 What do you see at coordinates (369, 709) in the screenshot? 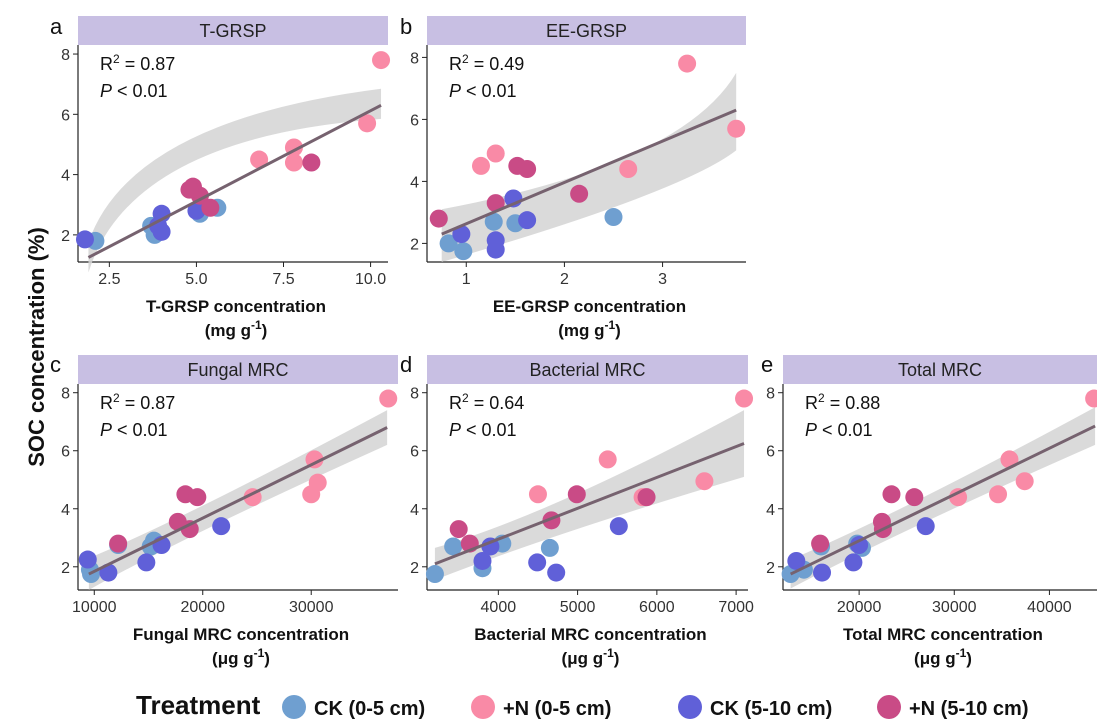
I see `legend-label: CK (0-5 cm)` at bounding box center [369, 709].